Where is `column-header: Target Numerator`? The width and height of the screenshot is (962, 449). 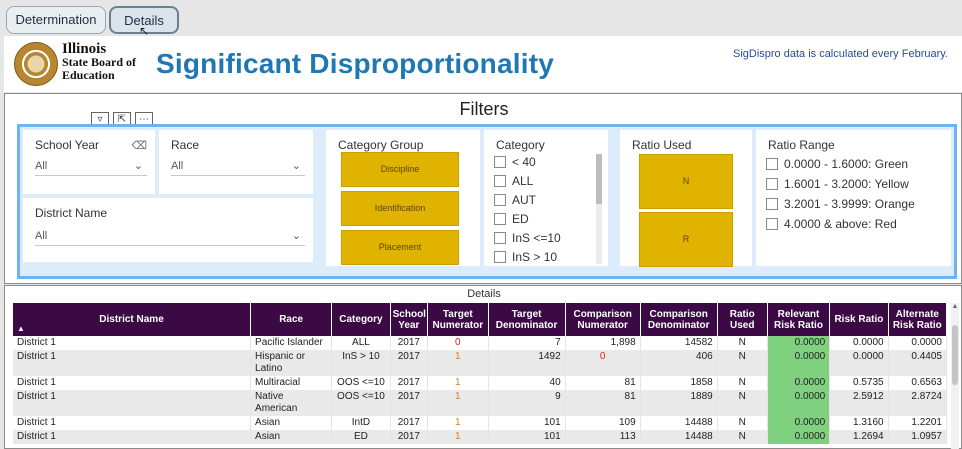
column-header: Target Numerator is located at coordinates (458, 319).